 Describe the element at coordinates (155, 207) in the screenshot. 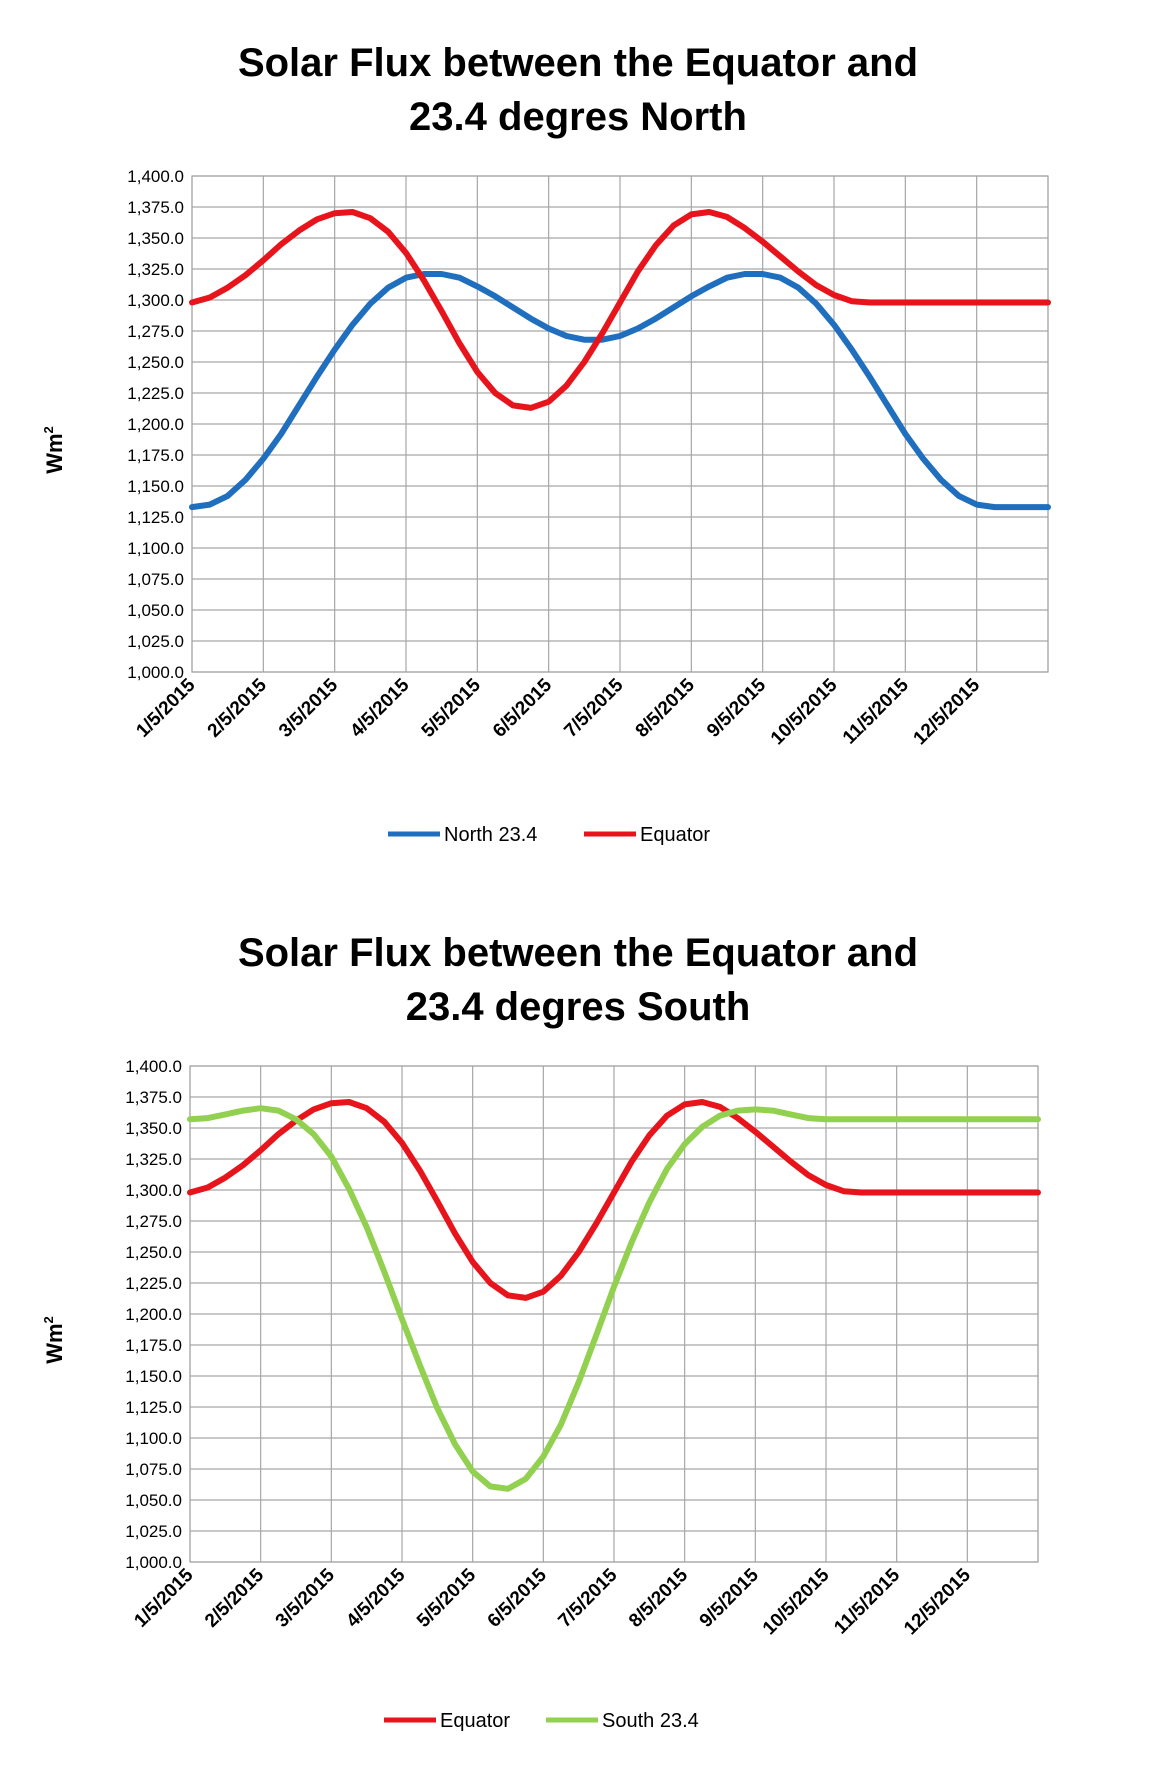

I see `chart1-y-tick-label: 1,375.0` at that location.